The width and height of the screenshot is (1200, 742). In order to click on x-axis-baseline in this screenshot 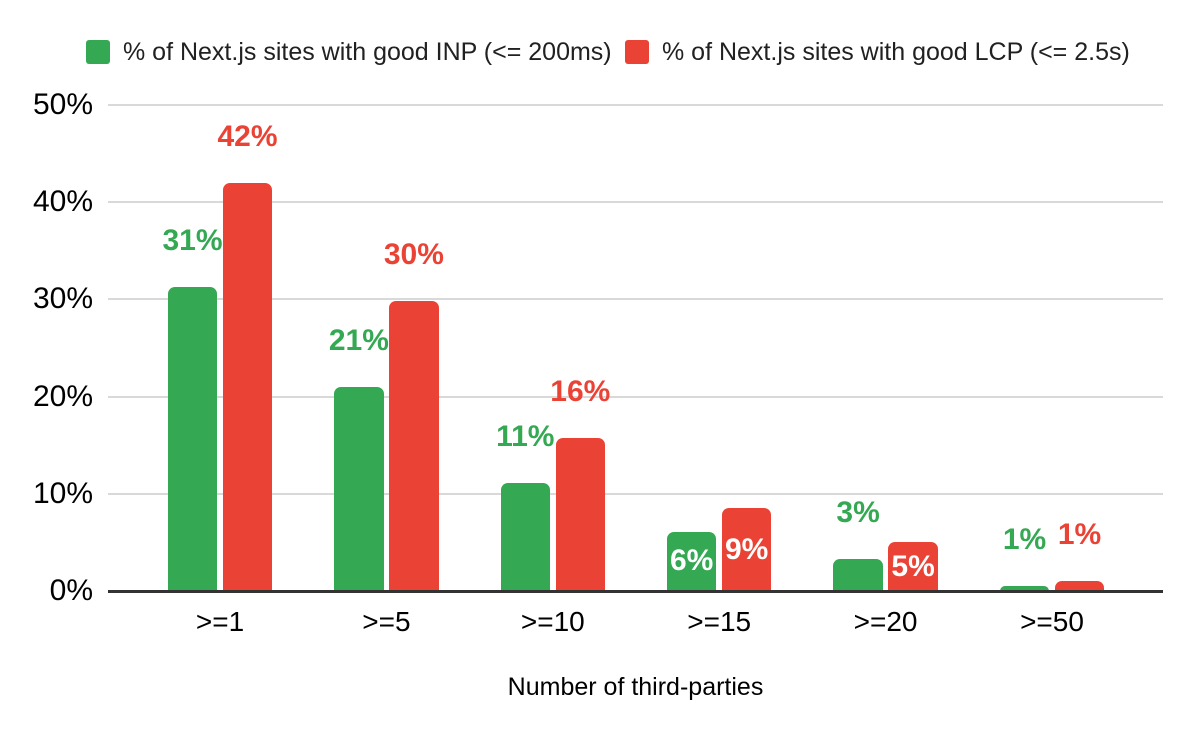, I will do `click(635, 591)`.